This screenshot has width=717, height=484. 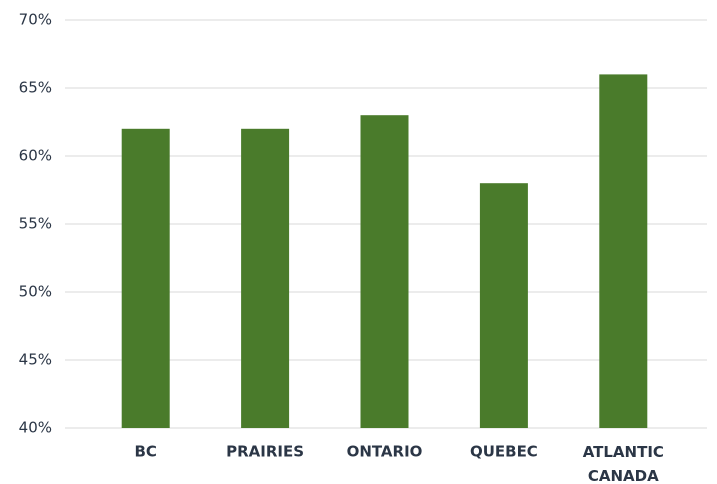 What do you see at coordinates (504, 452) in the screenshot?
I see `x-tick-label: QUEBEC` at bounding box center [504, 452].